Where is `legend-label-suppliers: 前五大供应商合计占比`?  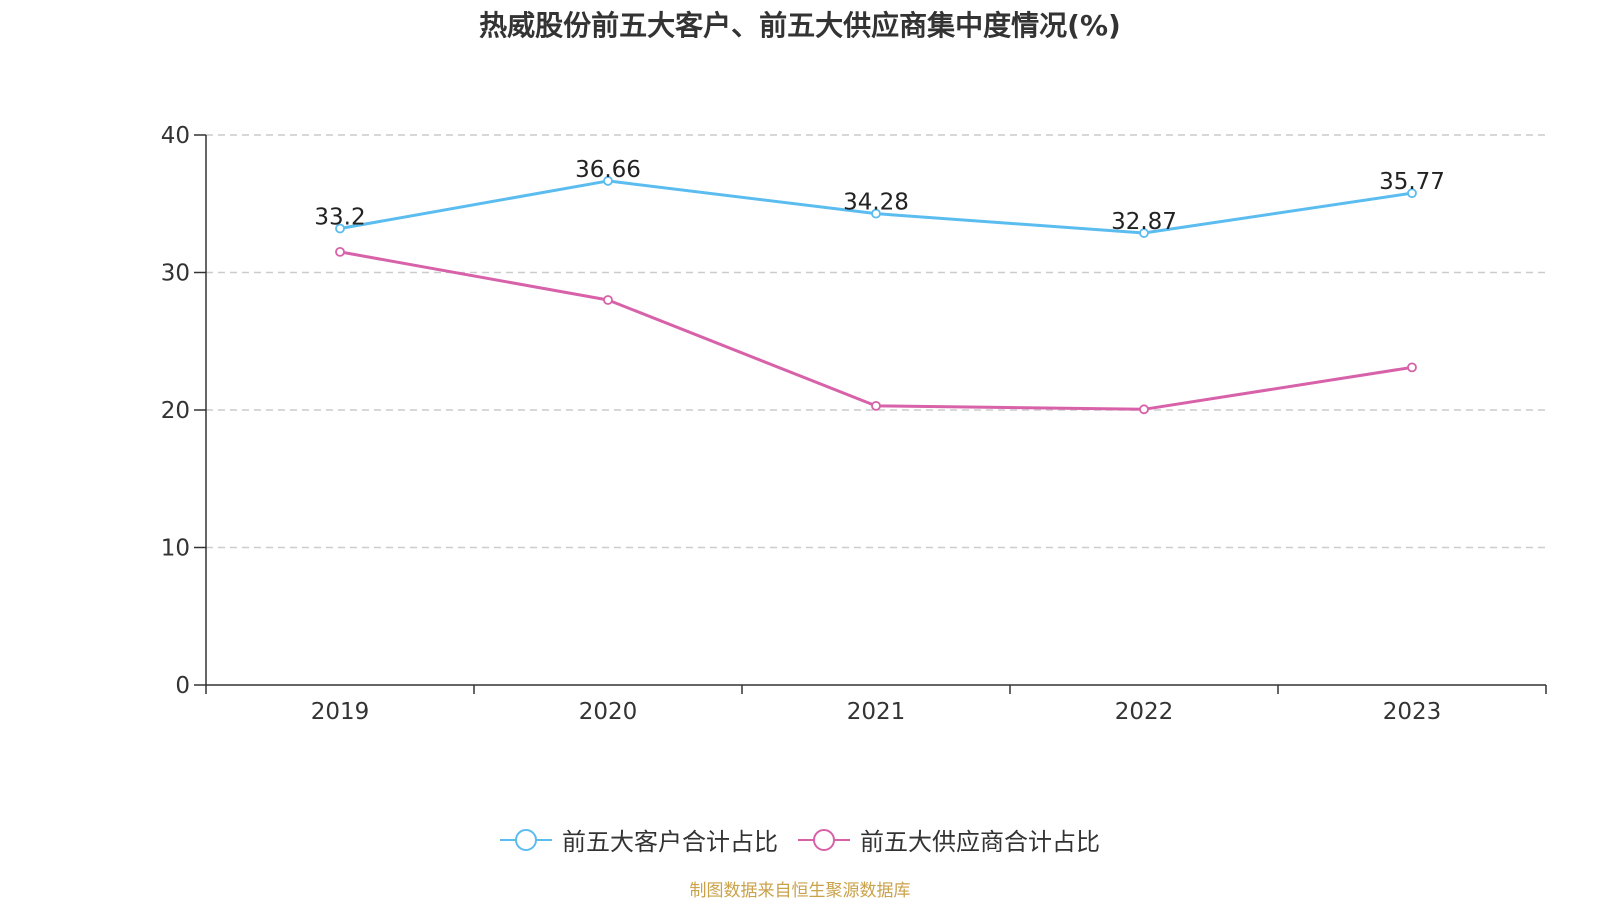 legend-label-suppliers: 前五大供应商合计占比 is located at coordinates (980, 842).